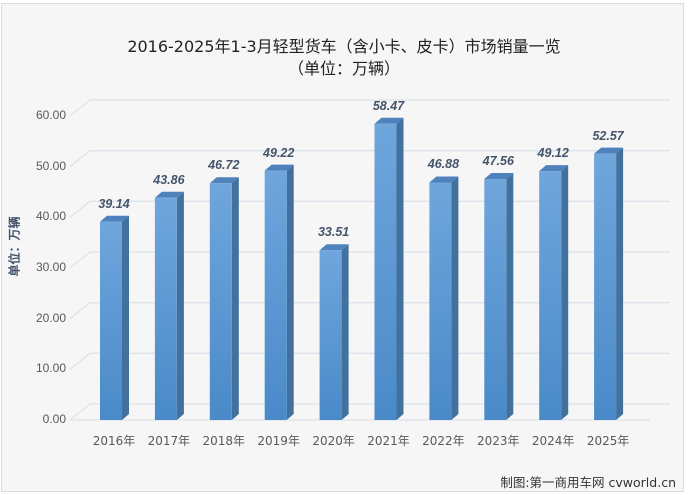  I want to click on x-tick-label: 2016年, so click(114, 441).